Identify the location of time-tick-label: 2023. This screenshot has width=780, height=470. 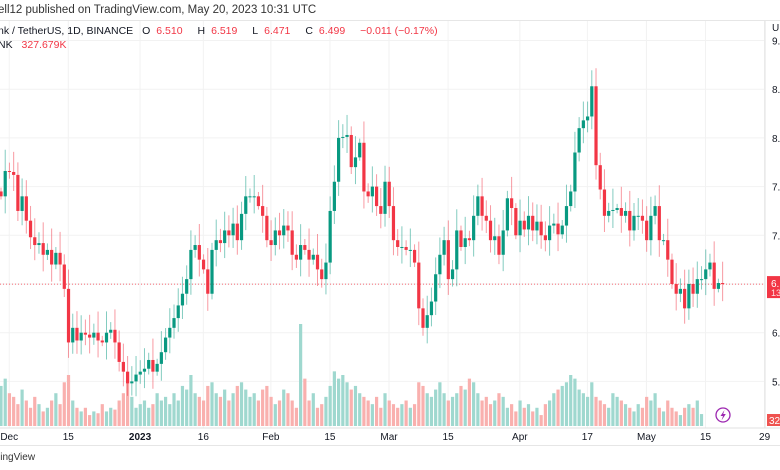
(140, 437).